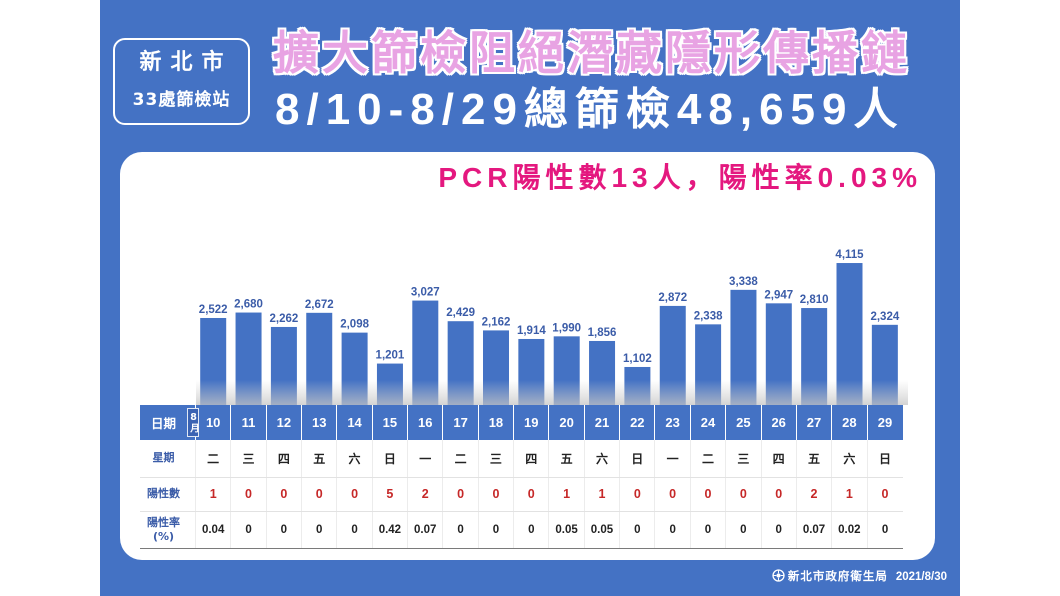  I want to click on bar-value-label-18: 2,162, so click(496, 322).